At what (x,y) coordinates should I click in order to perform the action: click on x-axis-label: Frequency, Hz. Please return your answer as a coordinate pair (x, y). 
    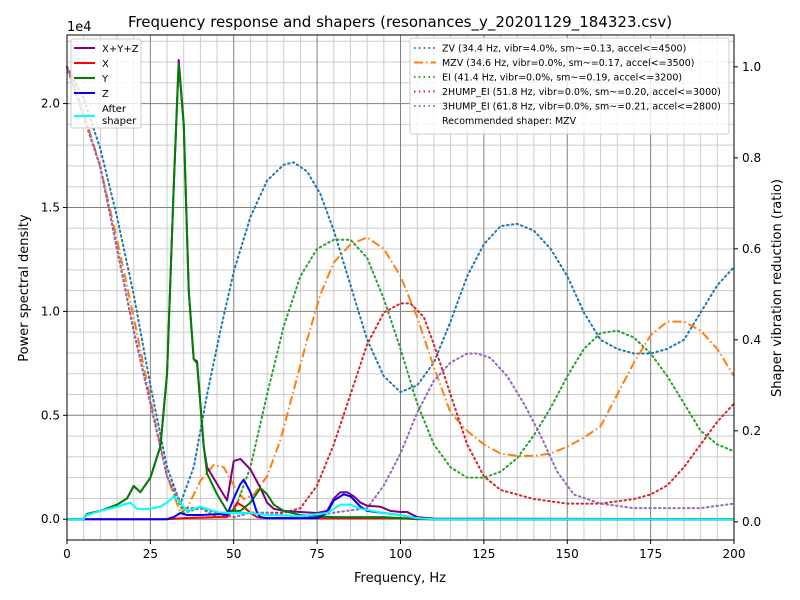
    Looking at the image, I should click on (400, 578).